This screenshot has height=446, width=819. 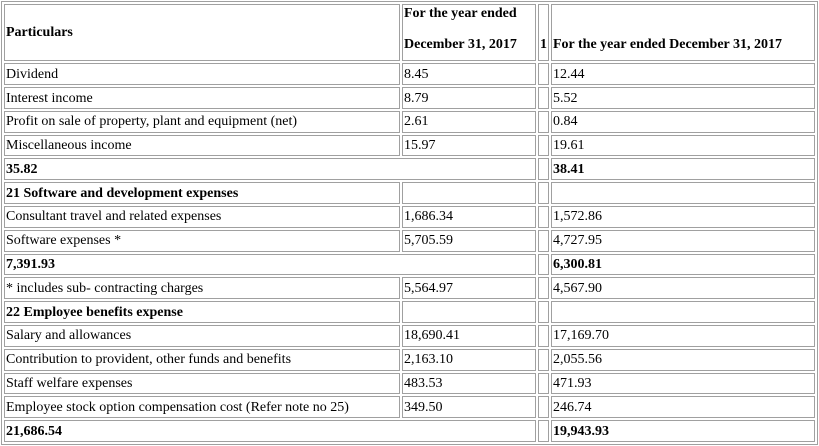 I want to click on year-2017-header: For the year ended December 31, 2017, so click(x=469, y=33).